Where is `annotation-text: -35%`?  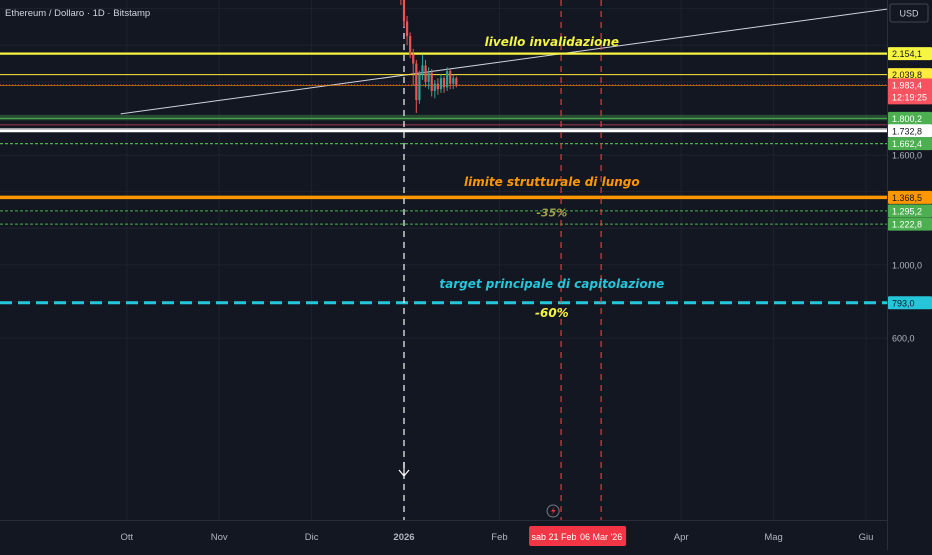 annotation-text: -35% is located at coordinates (551, 212).